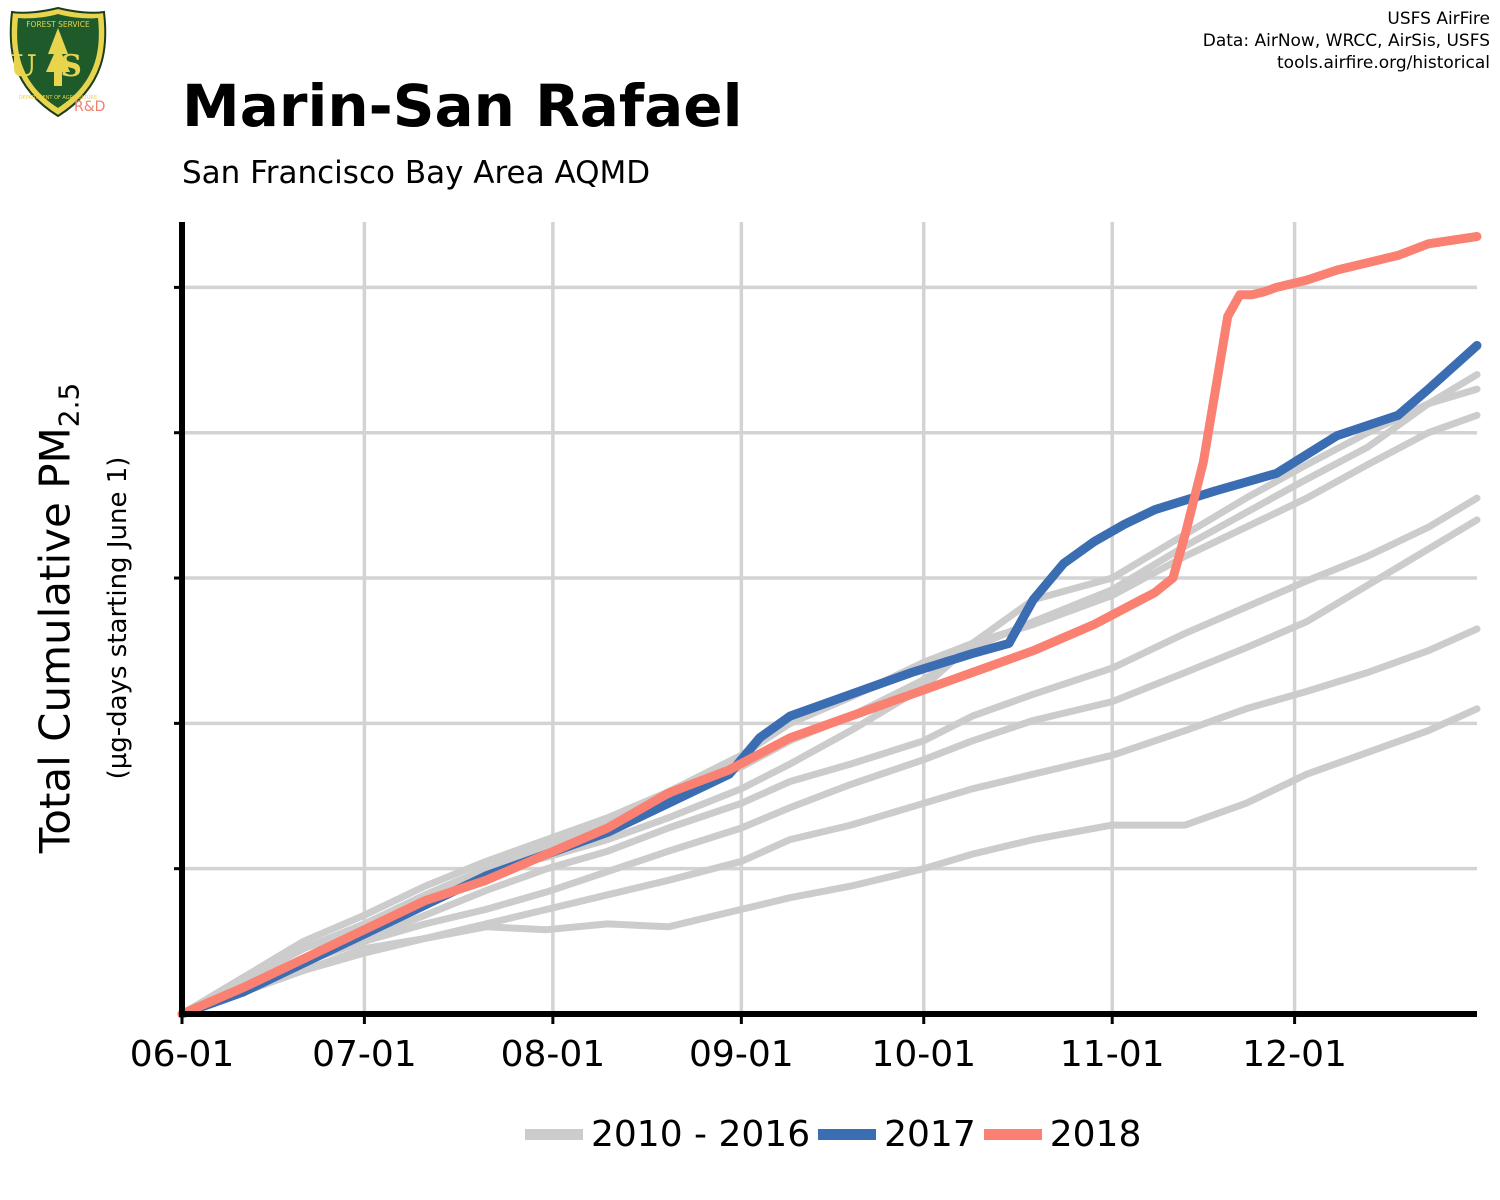 The width and height of the screenshot is (1500, 1200). I want to click on logo-rd-label: R&D, so click(90, 107).